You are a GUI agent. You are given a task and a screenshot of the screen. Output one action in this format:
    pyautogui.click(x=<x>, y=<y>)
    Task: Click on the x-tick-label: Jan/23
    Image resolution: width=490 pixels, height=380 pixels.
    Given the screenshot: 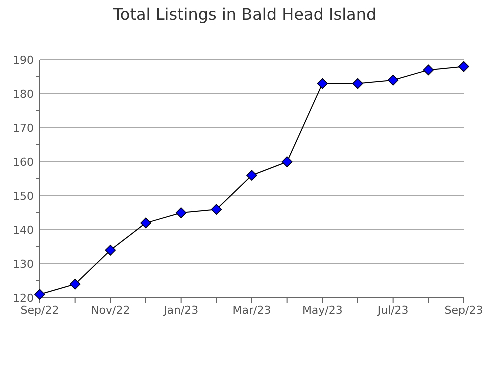 What is the action you would take?
    pyautogui.click(x=180, y=310)
    